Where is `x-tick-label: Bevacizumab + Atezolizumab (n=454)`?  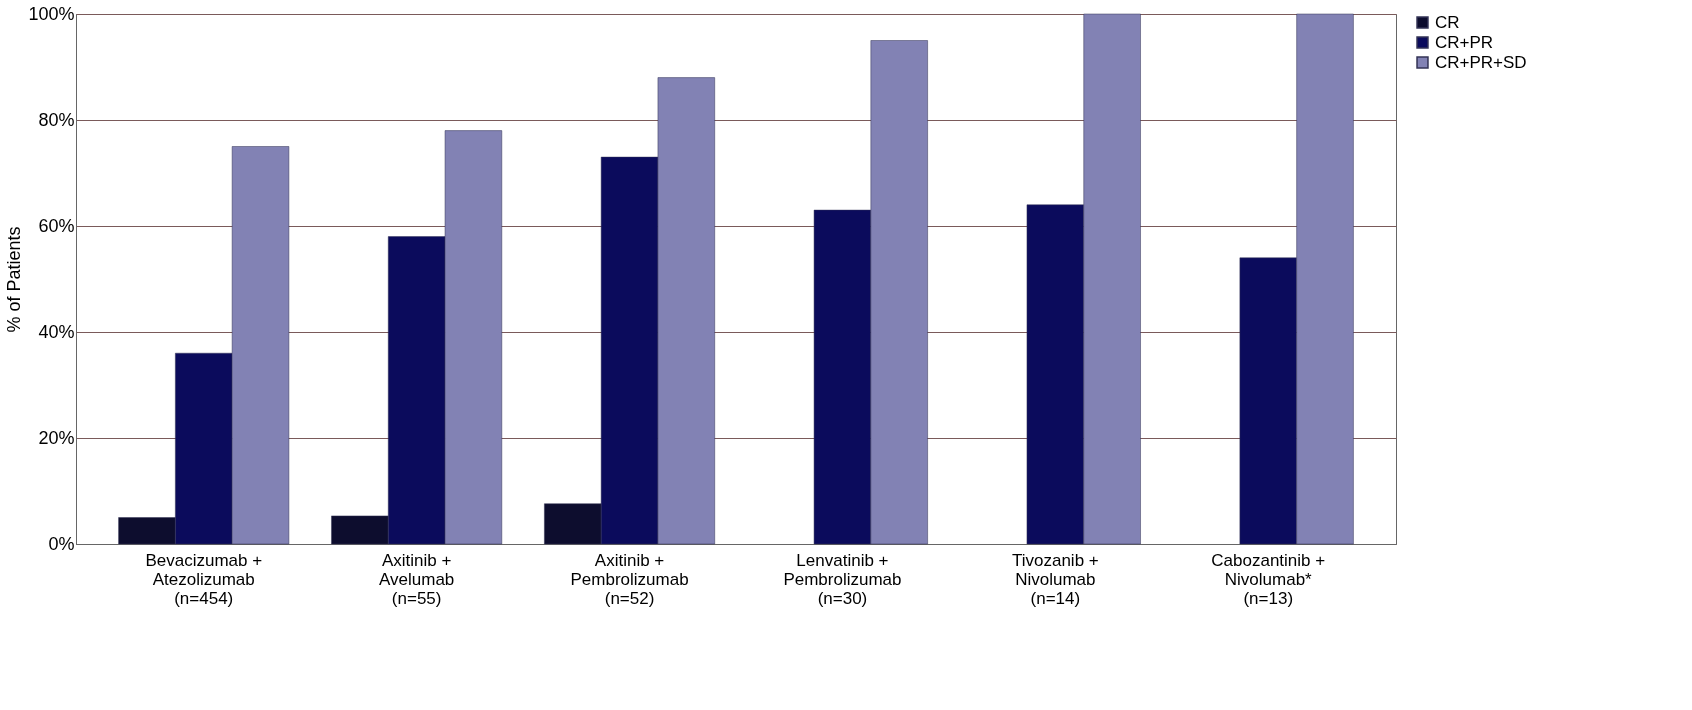
x-tick-label: Bevacizumab + Atezolizumab (n=454) is located at coordinates (204, 579).